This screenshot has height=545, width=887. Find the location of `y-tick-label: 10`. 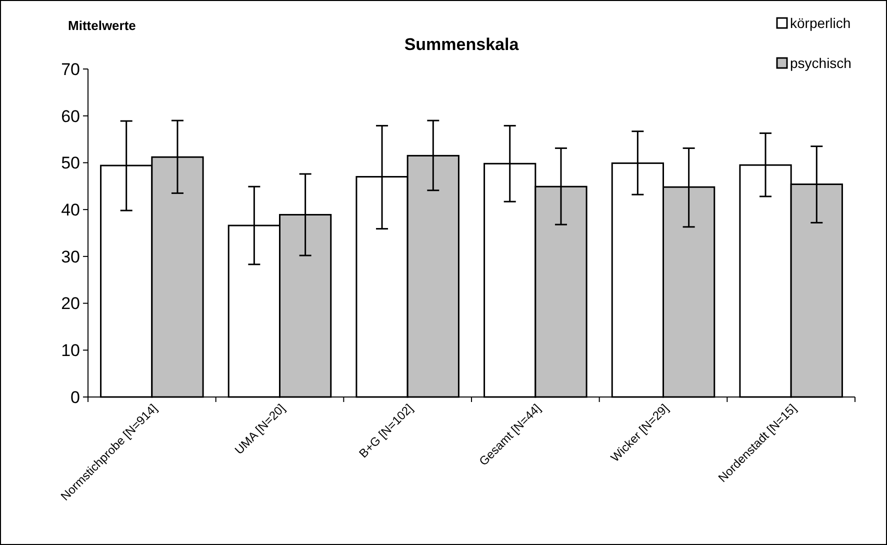

y-tick-label: 10 is located at coordinates (70, 350).